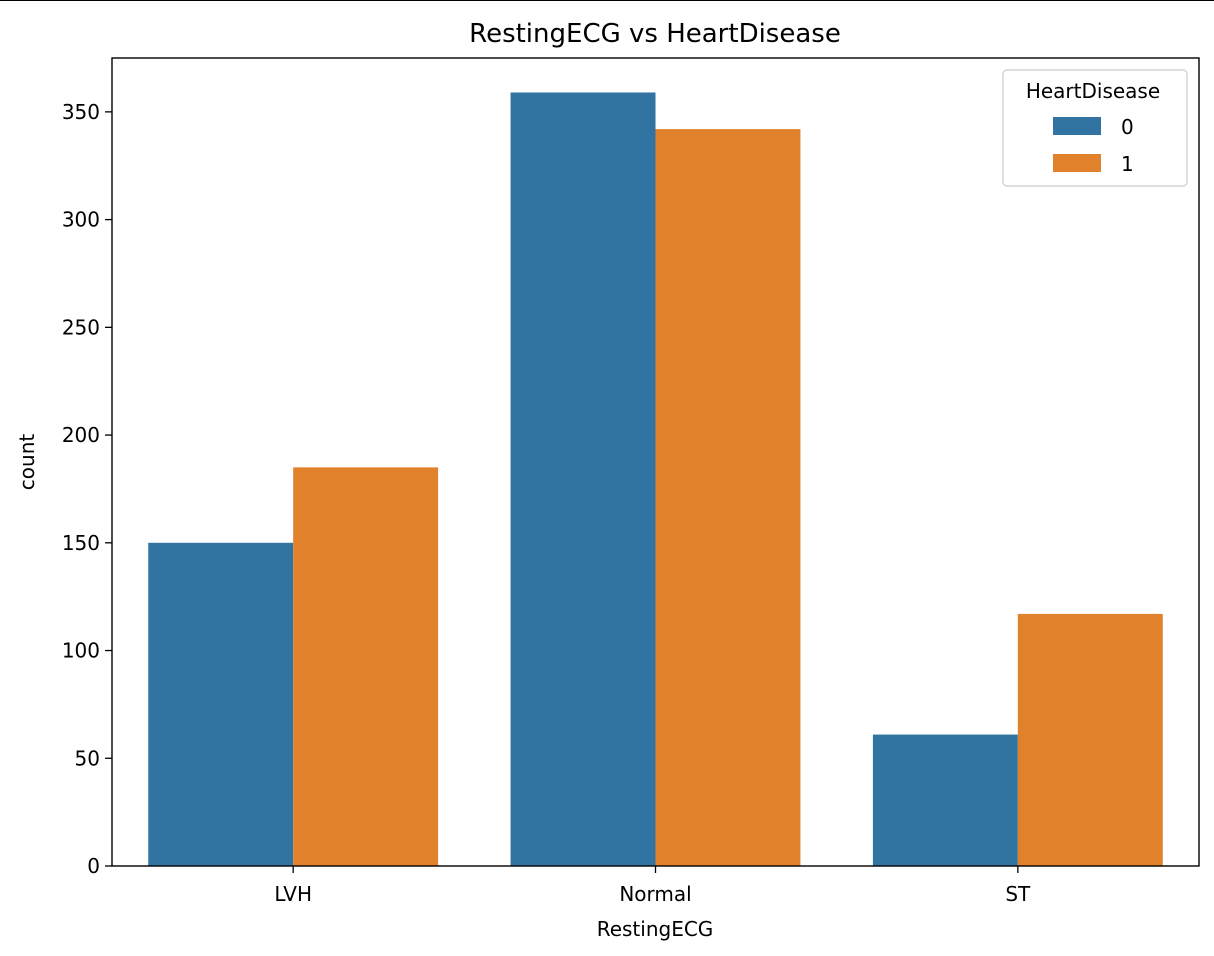 The image size is (1214, 956). What do you see at coordinates (1127, 164) in the screenshot?
I see `legend-label-1: 1` at bounding box center [1127, 164].